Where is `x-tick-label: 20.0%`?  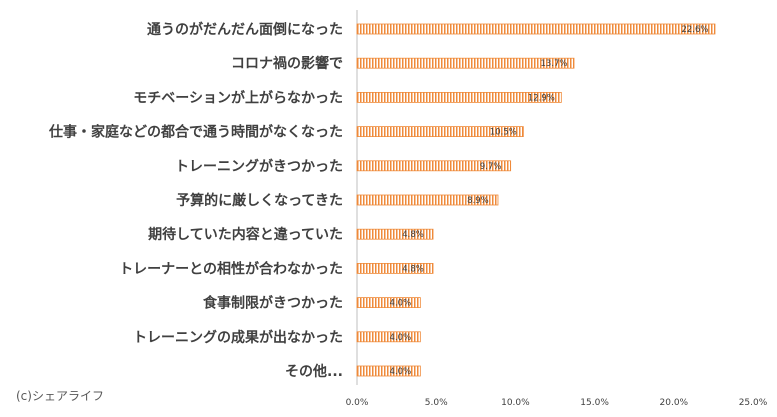
x-tick-label: 20.0% is located at coordinates (674, 403).